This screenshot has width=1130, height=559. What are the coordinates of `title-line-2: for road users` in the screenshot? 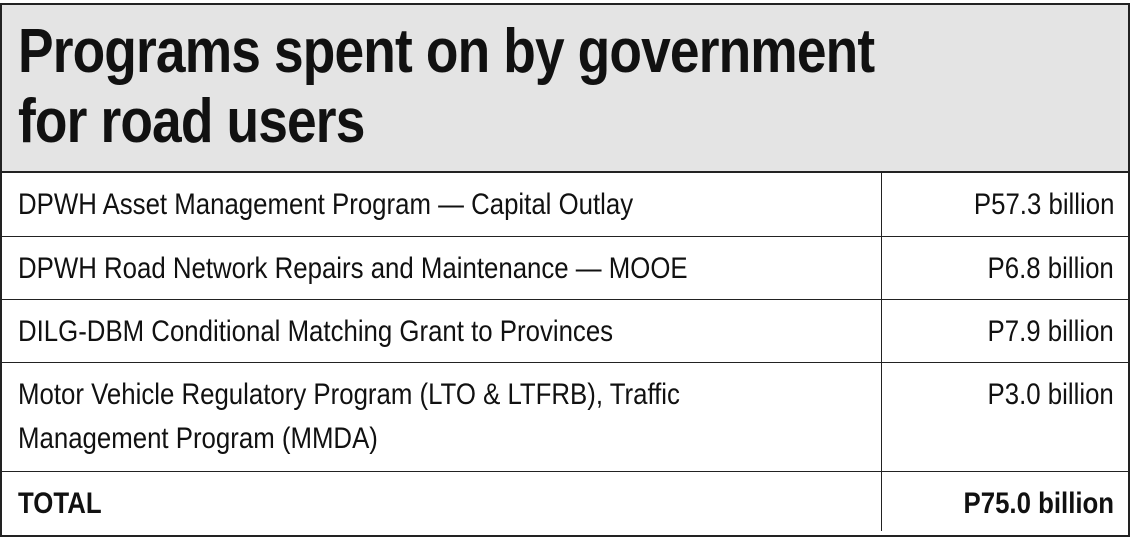 It's located at (191, 121).